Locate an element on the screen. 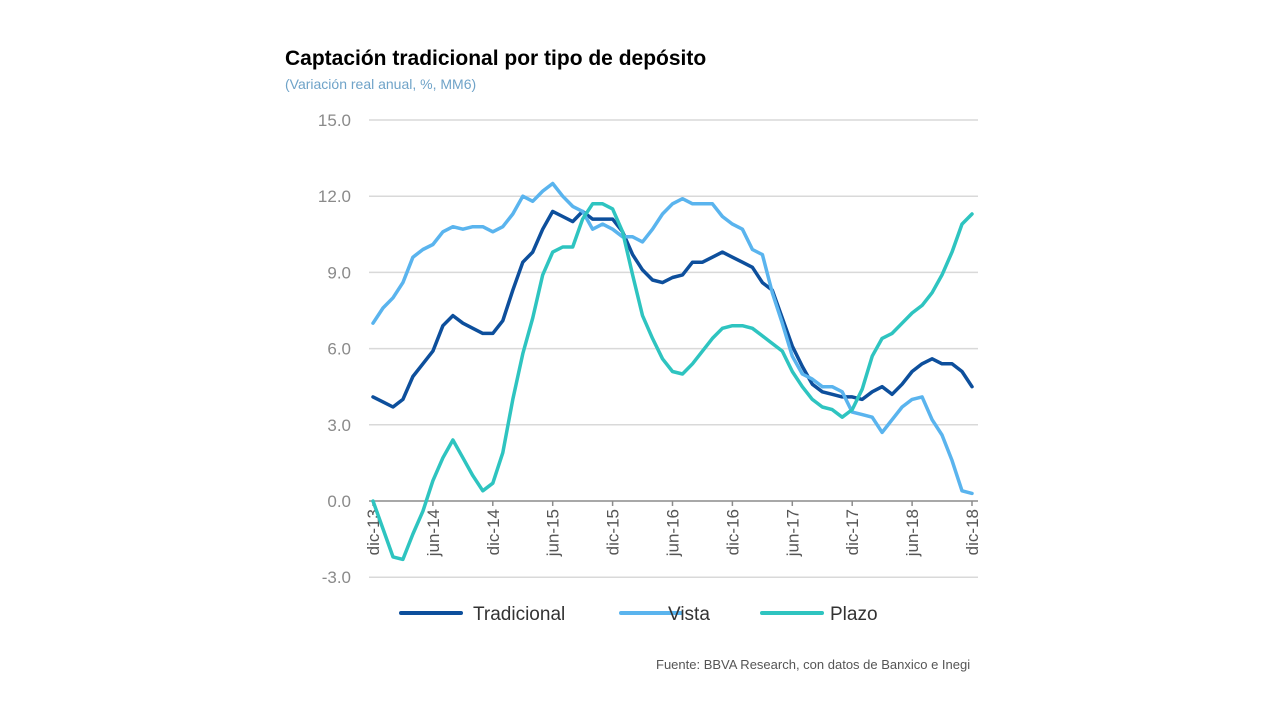  chart-subtitle: (Variación real anual, %, MM6) is located at coordinates (381, 84).